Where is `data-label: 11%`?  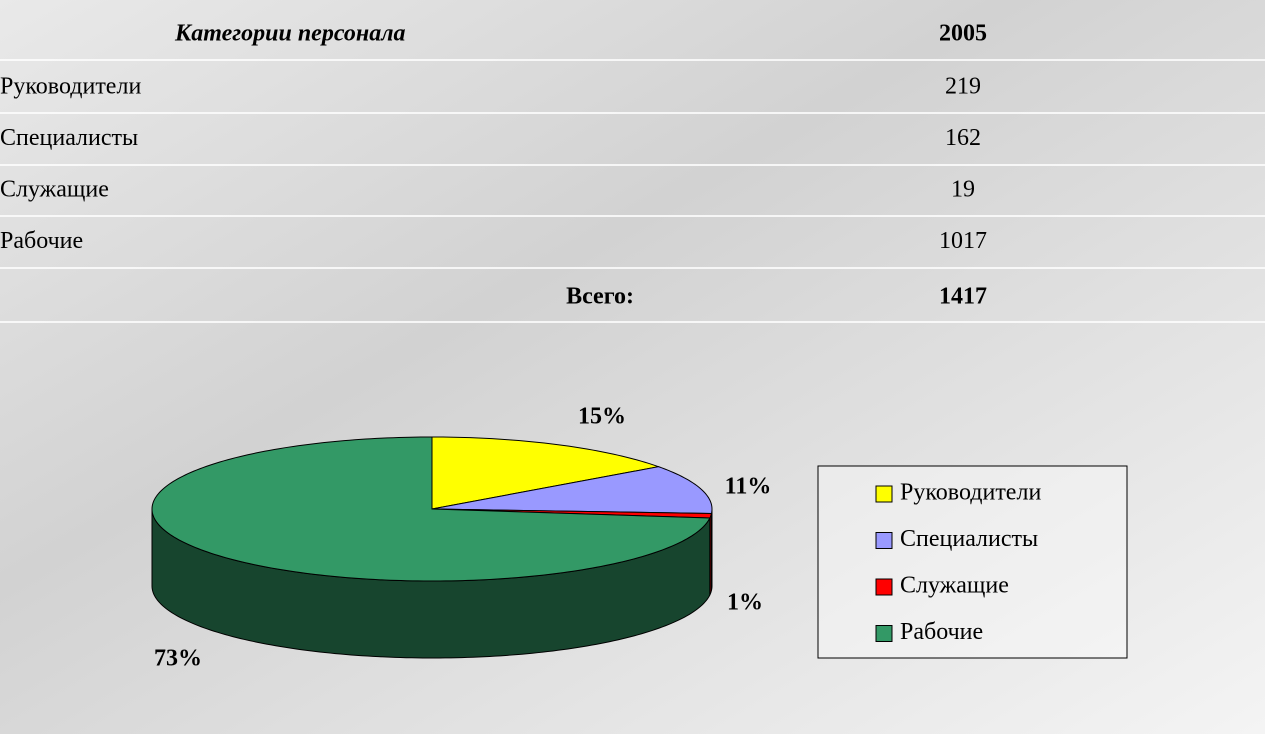
data-label: 11% is located at coordinates (748, 487).